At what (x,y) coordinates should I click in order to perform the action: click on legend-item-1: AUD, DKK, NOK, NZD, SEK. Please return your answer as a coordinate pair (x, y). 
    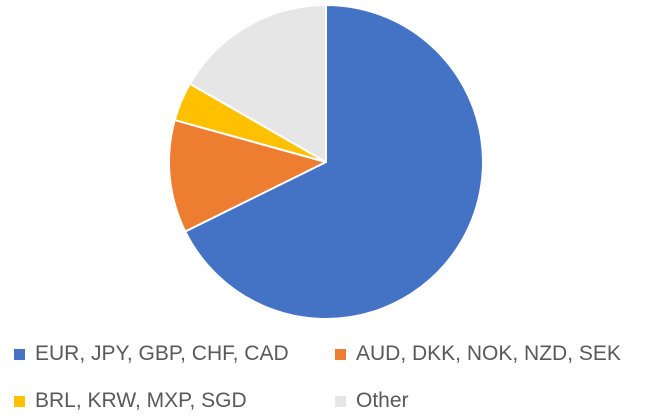
    Looking at the image, I should click on (478, 354).